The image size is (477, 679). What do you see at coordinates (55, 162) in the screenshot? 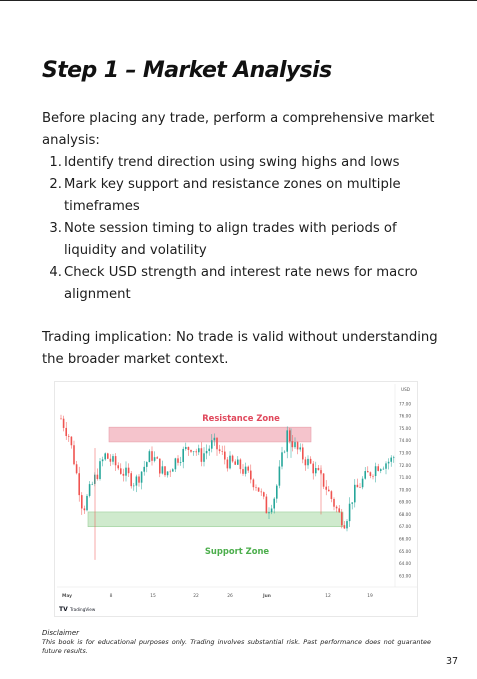
I see `list-number: 1.` at bounding box center [55, 162].